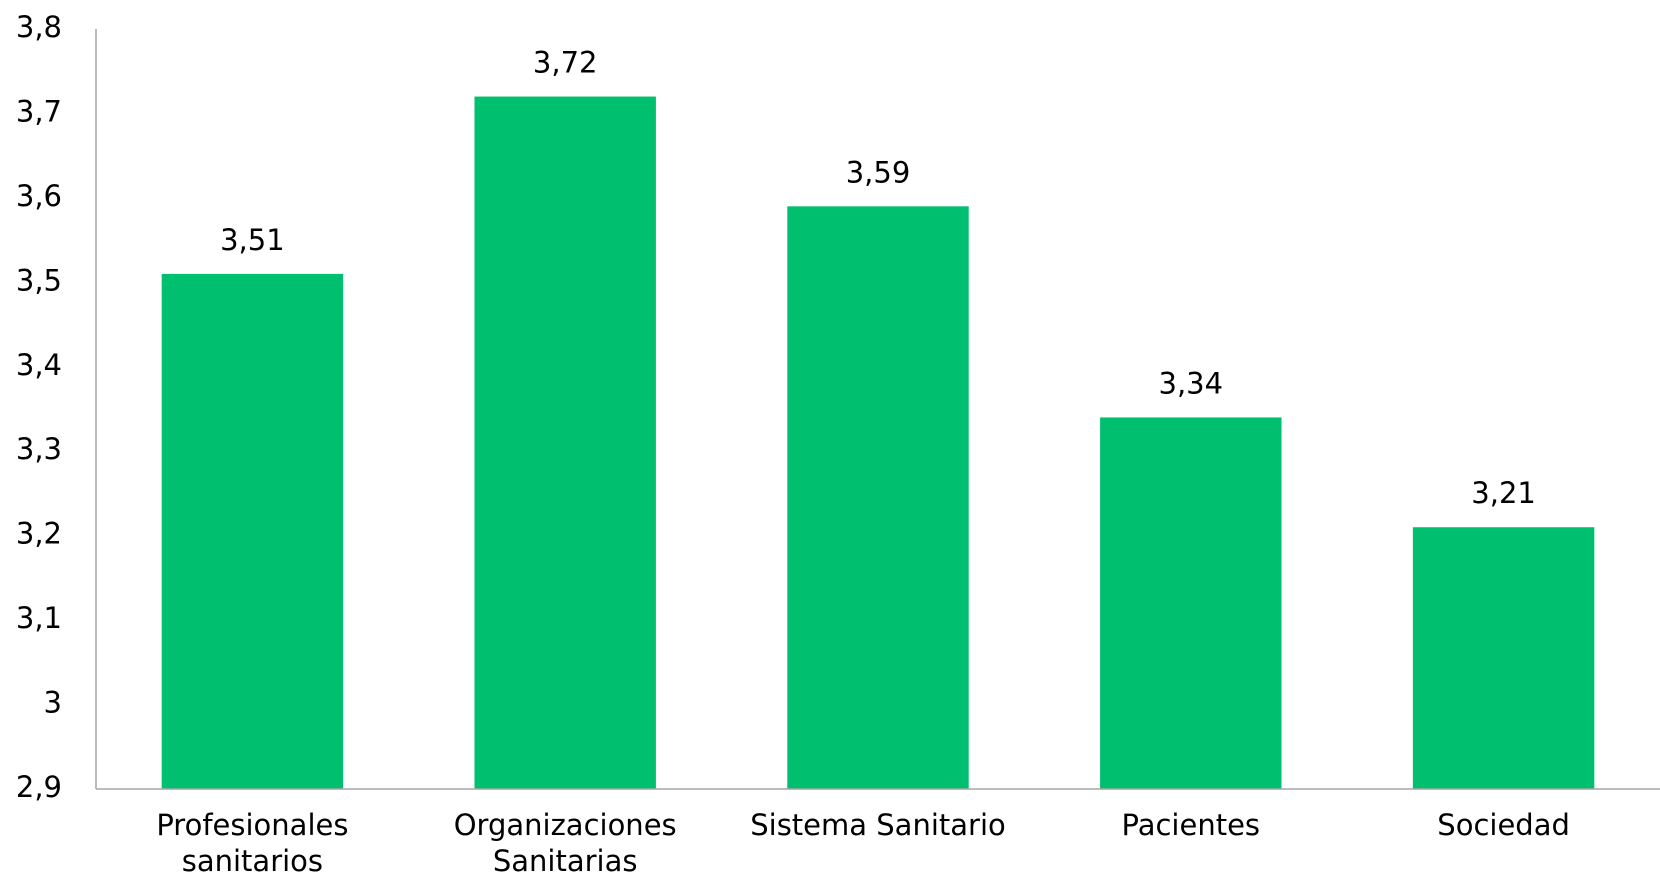  What do you see at coordinates (39, 449) in the screenshot?
I see `y-tick-label: 3,3` at bounding box center [39, 449].